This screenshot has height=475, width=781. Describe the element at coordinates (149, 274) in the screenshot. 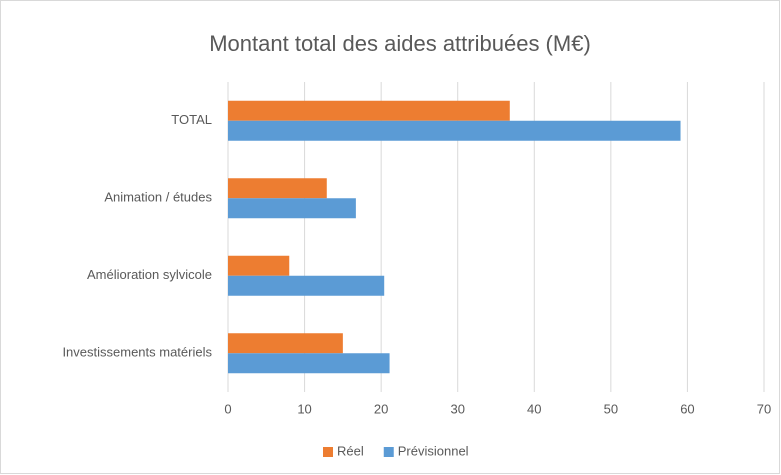

I see `y-tick-label: Amélioration sylvicole` at that location.